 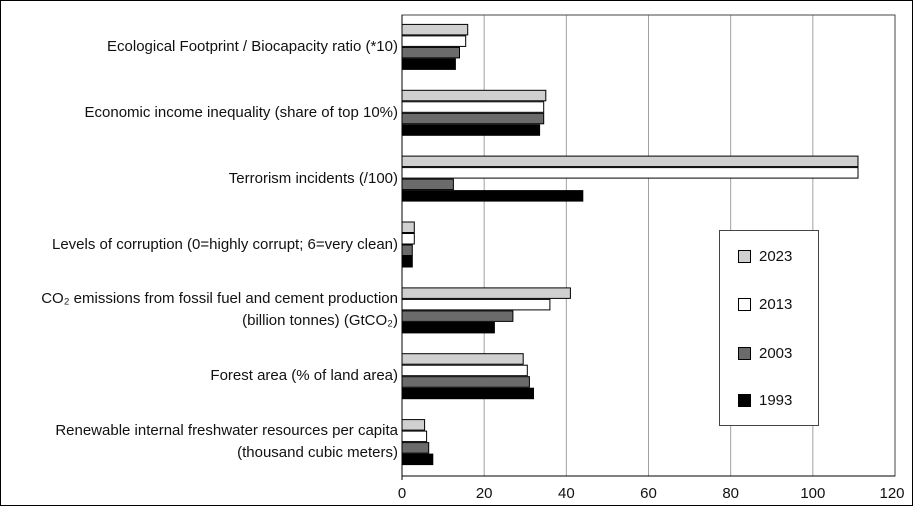 What do you see at coordinates (304, 376) in the screenshot?
I see `category-label: Forest area (% of land area)` at bounding box center [304, 376].